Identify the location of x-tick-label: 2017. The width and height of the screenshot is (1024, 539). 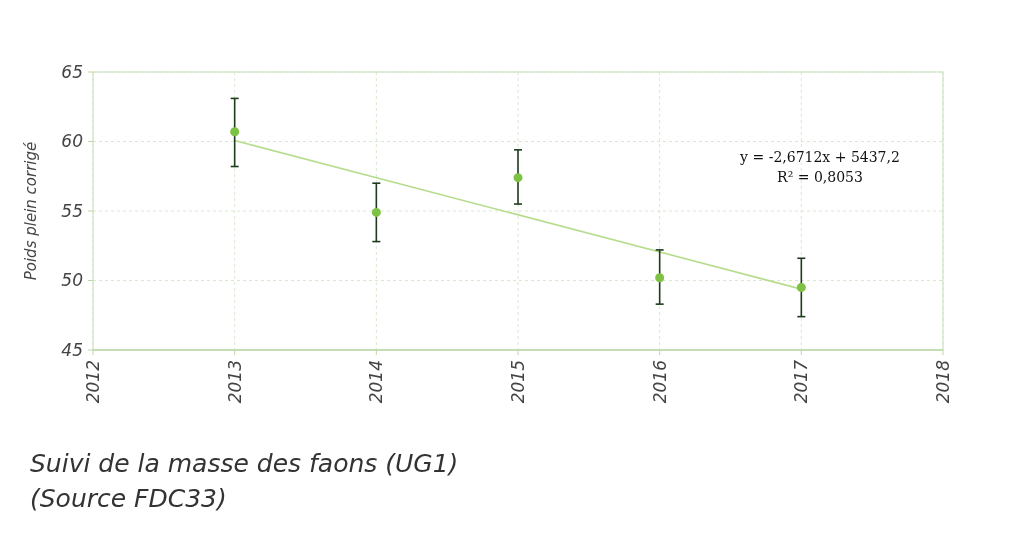
(801, 381).